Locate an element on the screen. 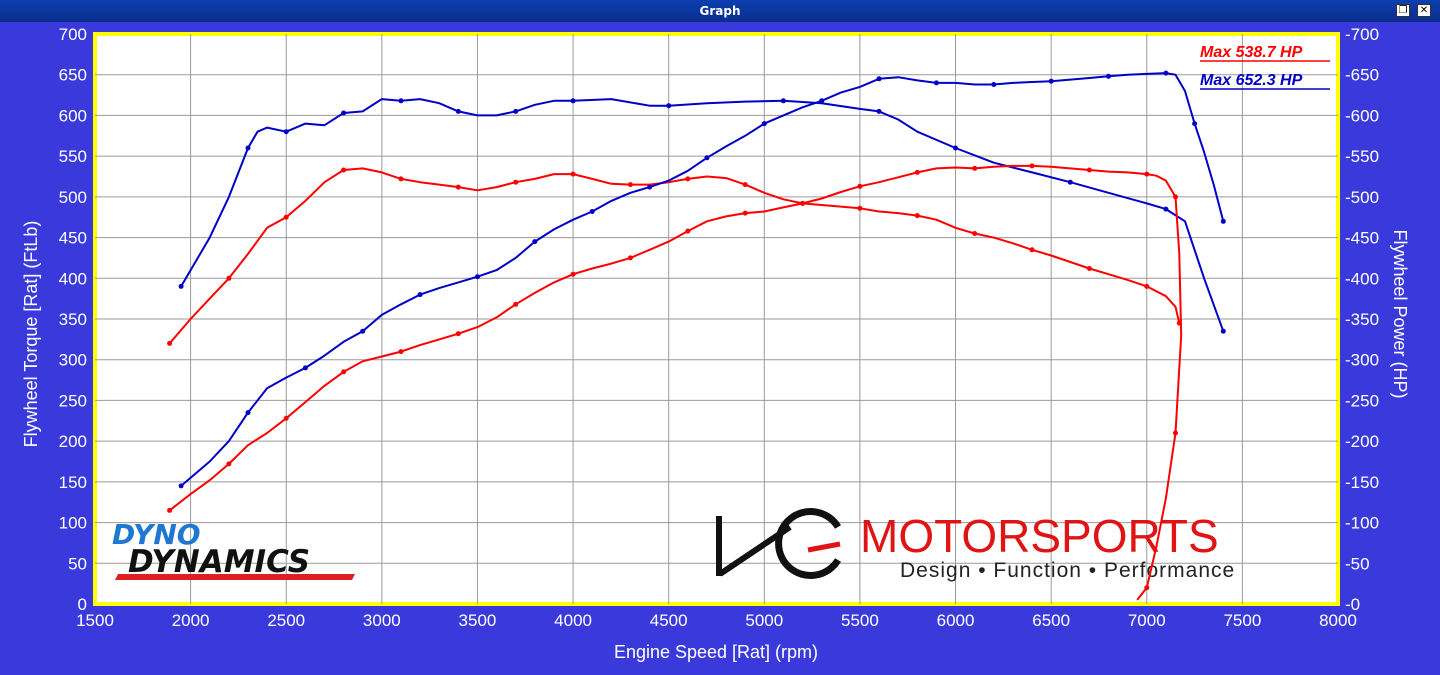 The height and width of the screenshot is (675, 1440). y-left-tick-label: 100 is located at coordinates (73, 523).